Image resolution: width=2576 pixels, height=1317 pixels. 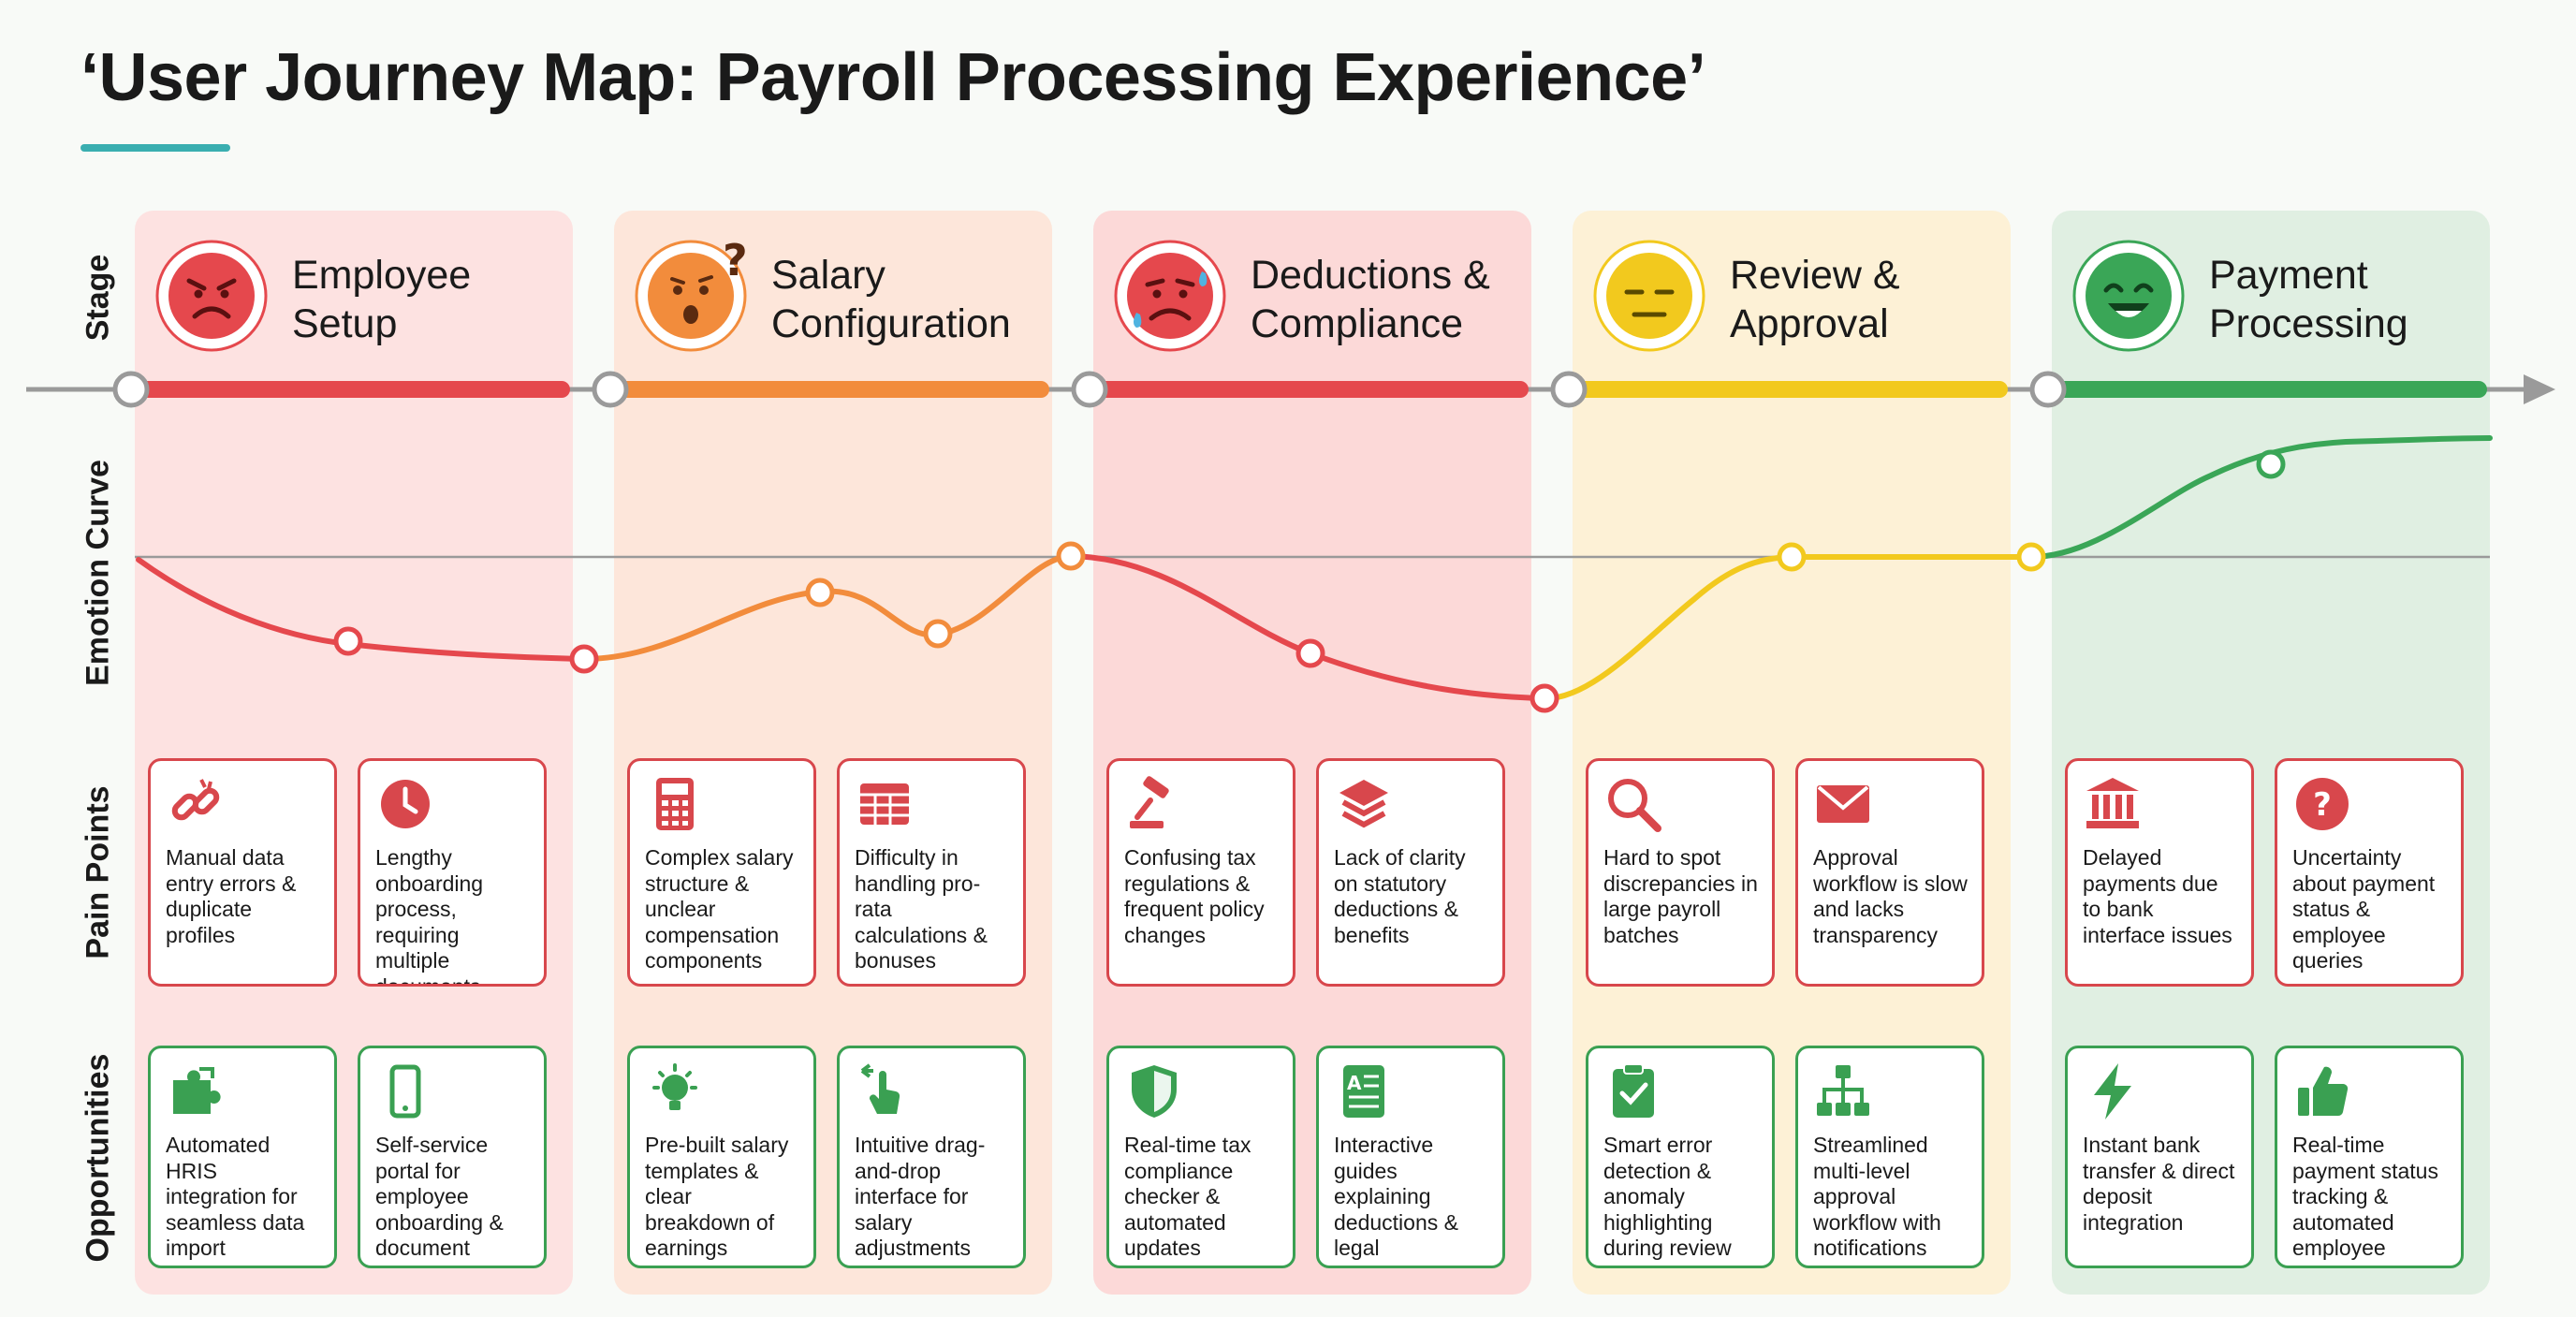 What do you see at coordinates (1681, 804) in the screenshot?
I see `magnifier-icon` at bounding box center [1681, 804].